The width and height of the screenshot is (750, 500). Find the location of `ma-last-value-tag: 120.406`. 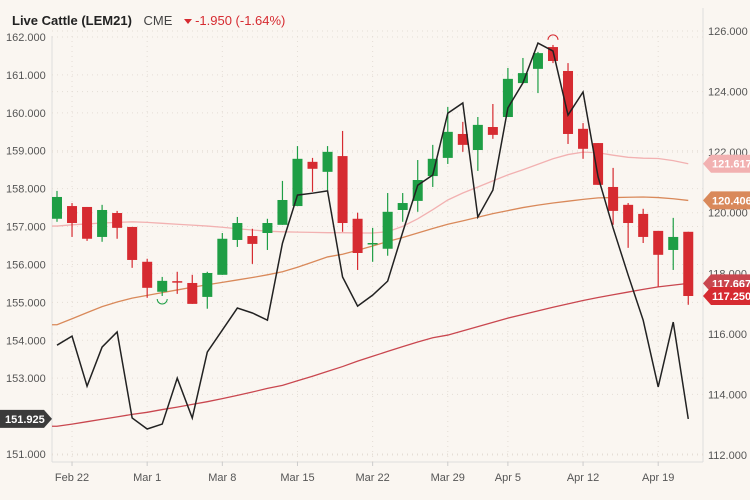

ma-last-value-tag: 120.406 is located at coordinates (731, 201).